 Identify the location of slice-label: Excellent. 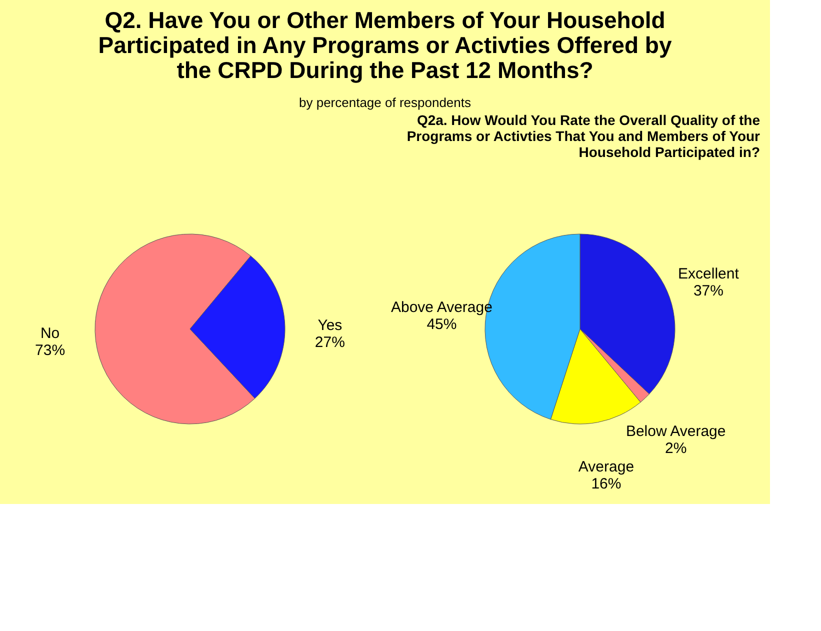
(709, 273).